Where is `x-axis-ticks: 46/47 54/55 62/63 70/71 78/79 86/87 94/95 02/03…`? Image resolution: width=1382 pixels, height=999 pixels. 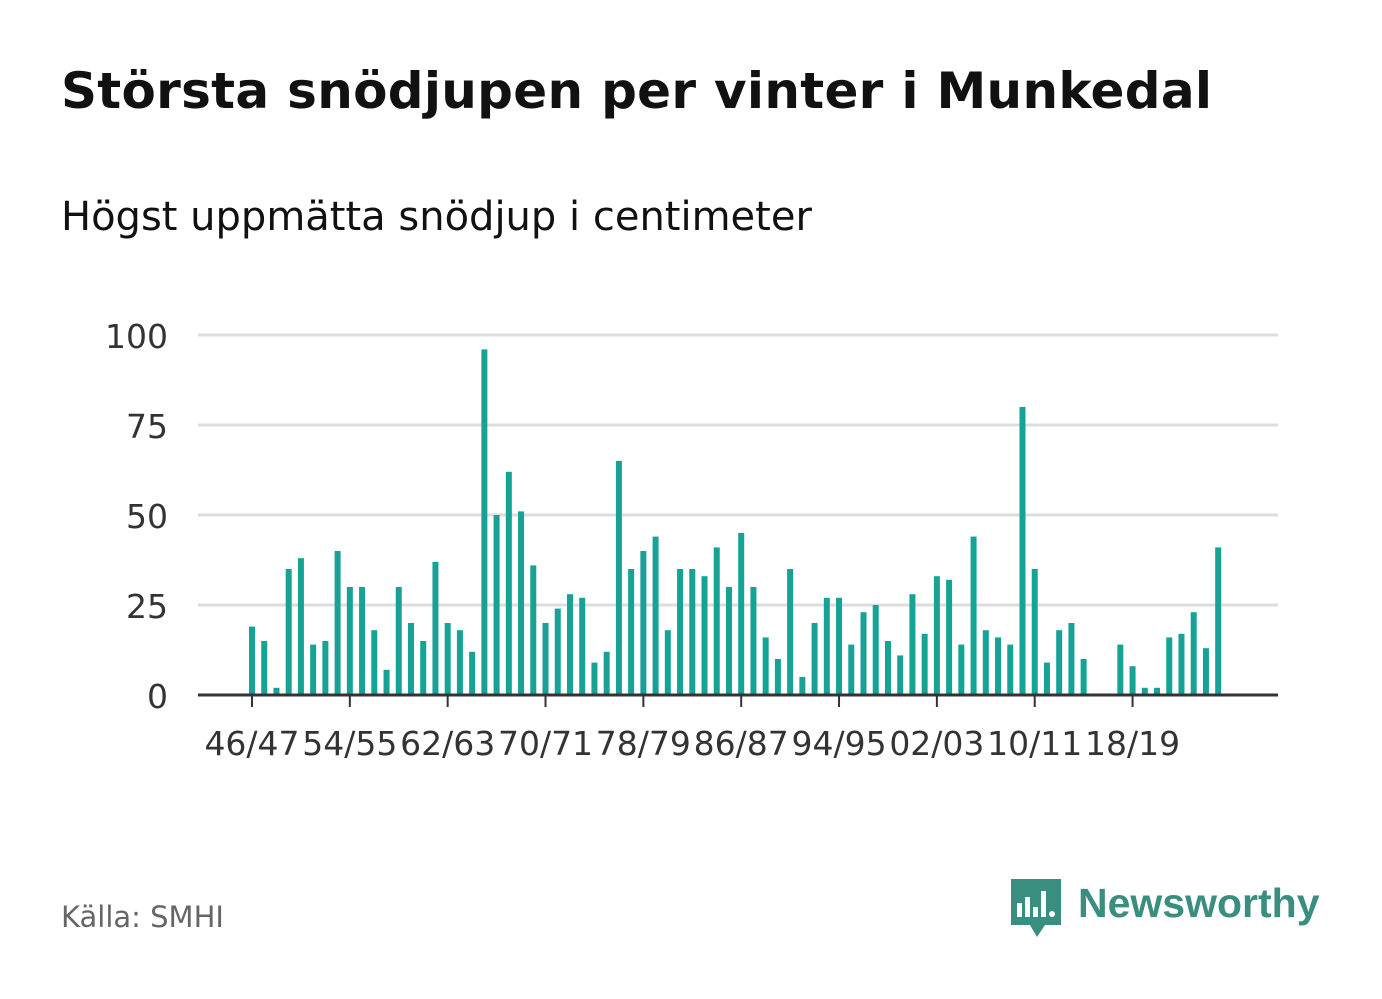 x-axis-ticks: 46/47 54/55 62/63 70/71 78/79 86/87 94/95 02/03… is located at coordinates (692, 729).